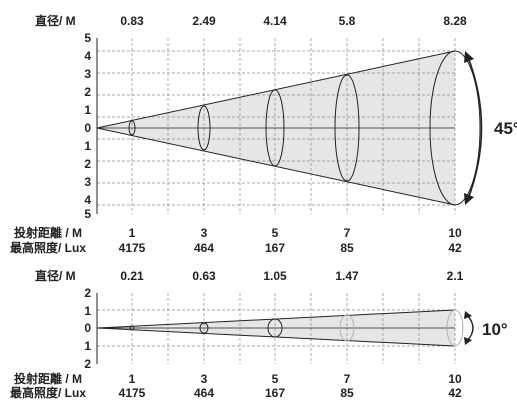 The height and width of the screenshot is (407, 517). I want to click on beam-edge-top, so click(276, 89).